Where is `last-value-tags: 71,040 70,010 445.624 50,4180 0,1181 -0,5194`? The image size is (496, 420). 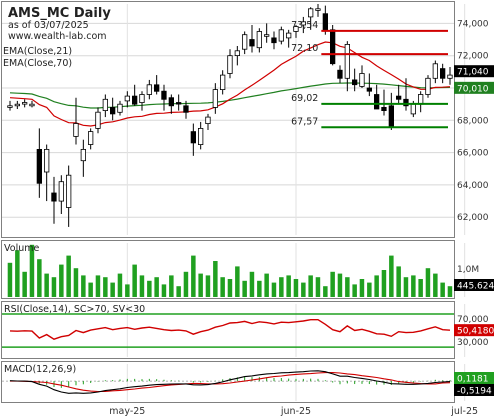
last-value-tags: 71,040 70,010 445.624 50,4180 0,1181 -0,5194 is located at coordinates (474, 231).